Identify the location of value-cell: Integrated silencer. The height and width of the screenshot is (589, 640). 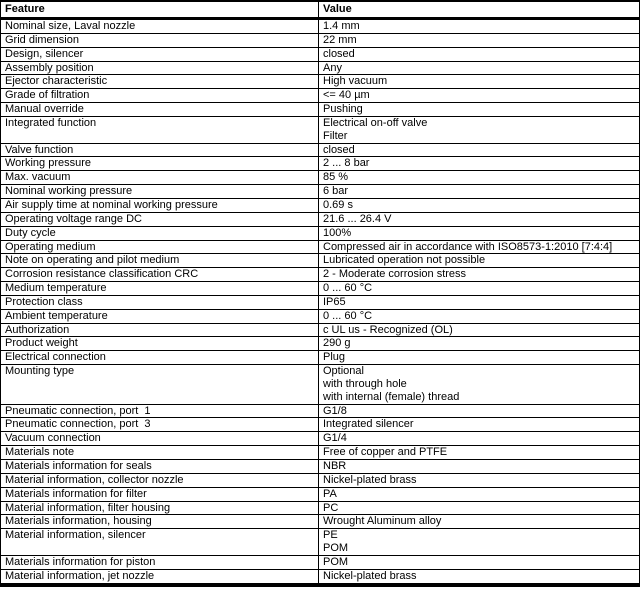
(479, 425).